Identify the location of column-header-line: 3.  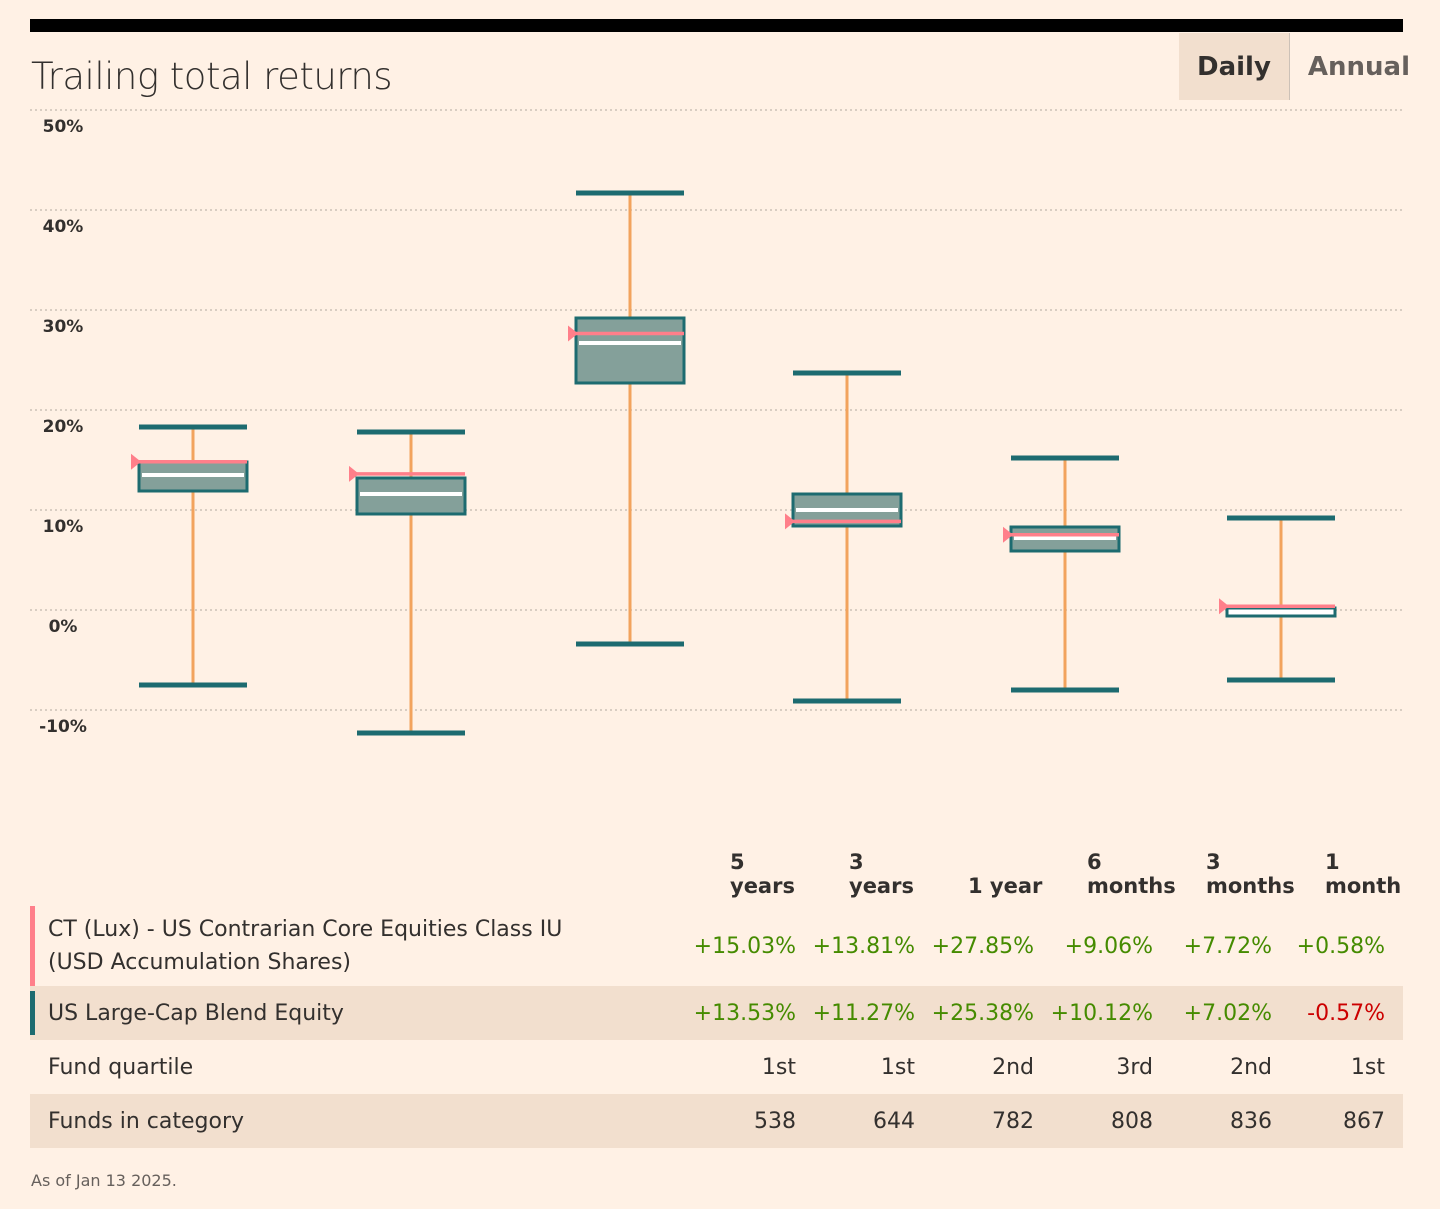
(1213, 862).